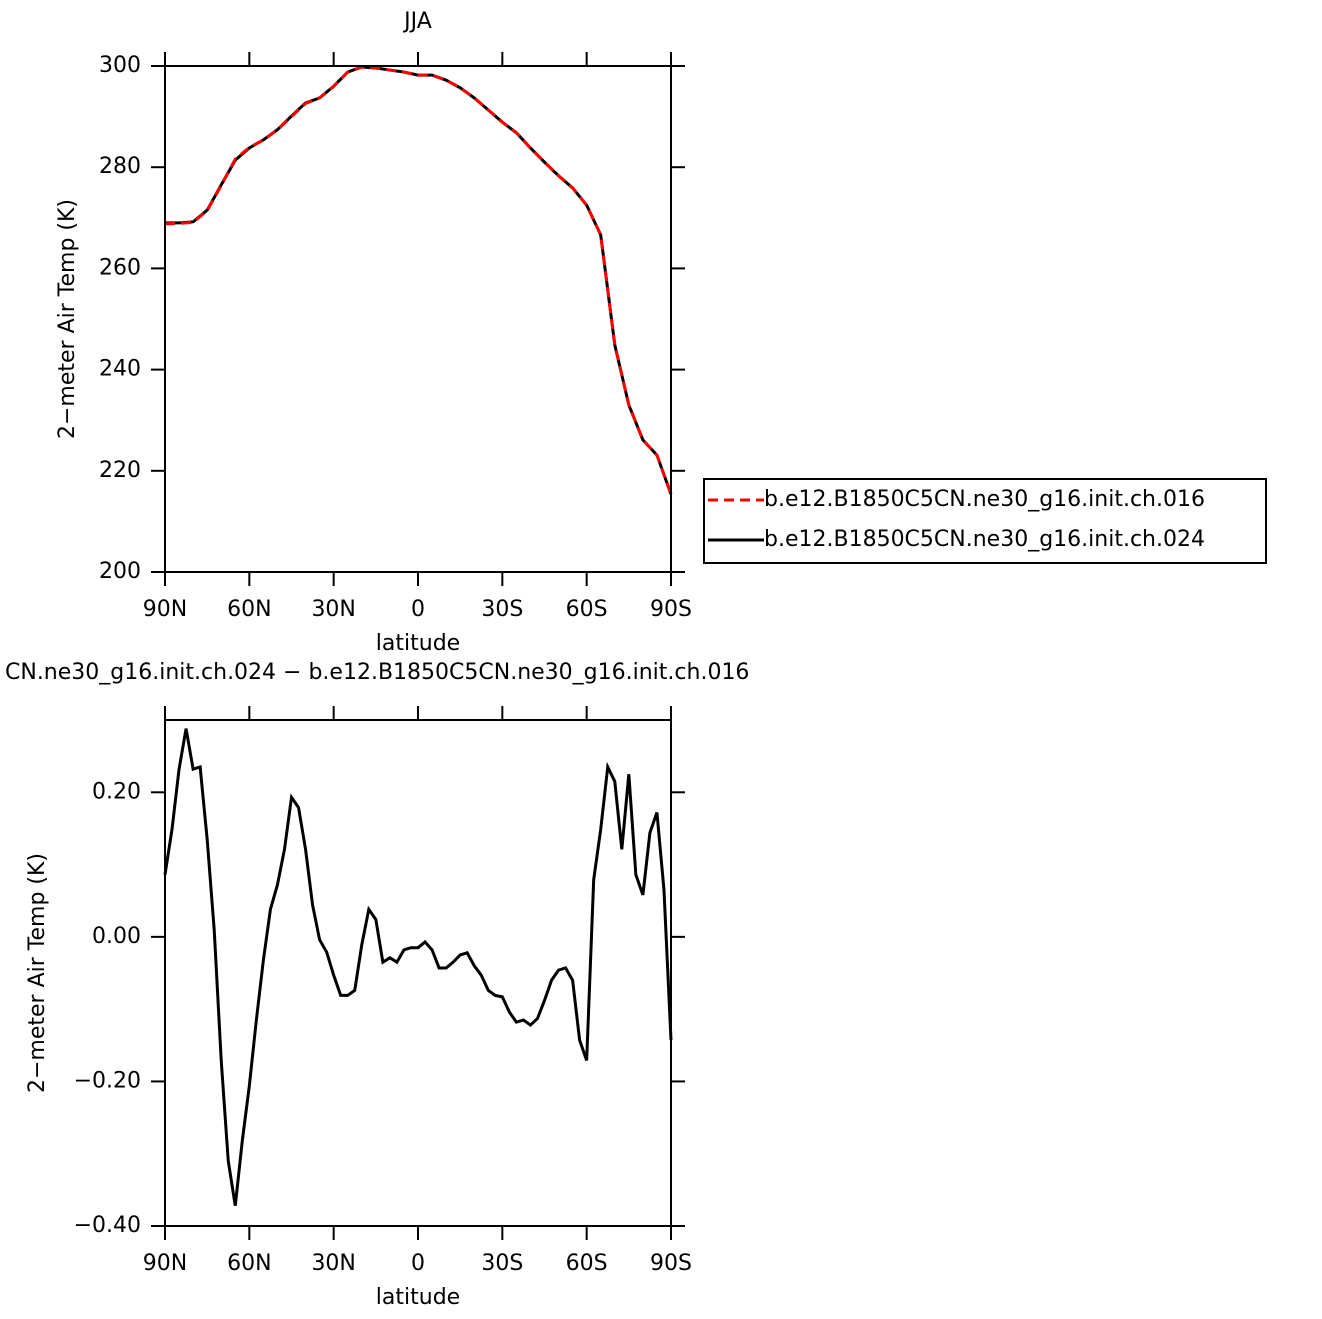 The image size is (1322, 1319). Describe the element at coordinates (120, 470) in the screenshot. I see `y-tick-label: 220` at that location.